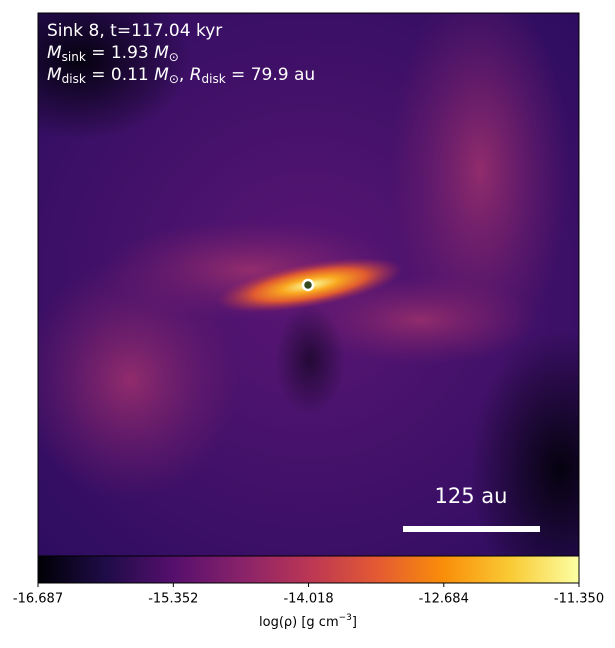 This screenshot has height=648, width=615. What do you see at coordinates (308, 569) in the screenshot?
I see `colorbar` at bounding box center [308, 569].